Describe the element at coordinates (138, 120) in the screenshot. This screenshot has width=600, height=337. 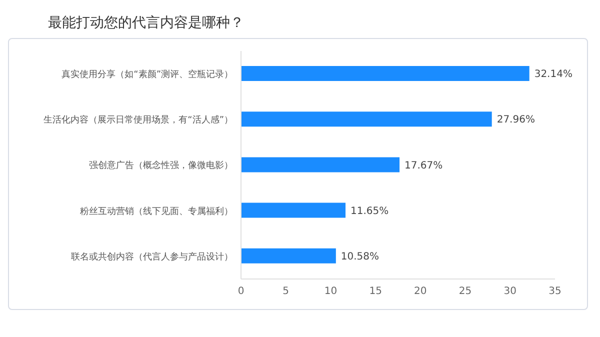
I see `y-tick-label: 生活化内容（展示日常使用场景，有“活人感”）` at that location.